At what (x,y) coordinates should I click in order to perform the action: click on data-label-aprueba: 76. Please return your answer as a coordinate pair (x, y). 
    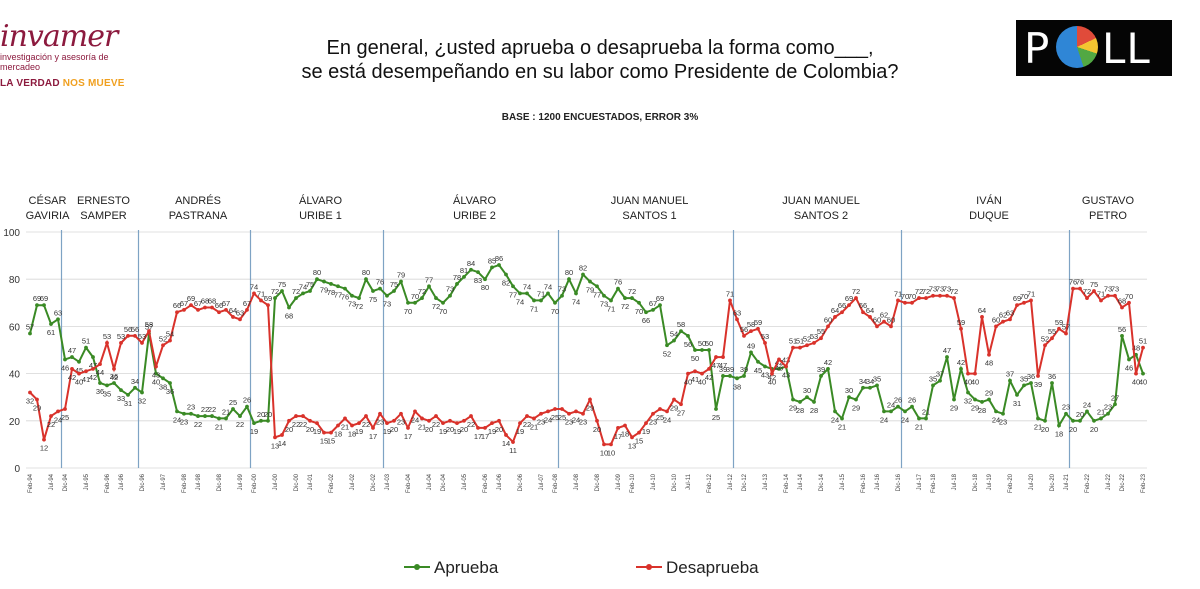
    Looking at the image, I should click on (345, 297).